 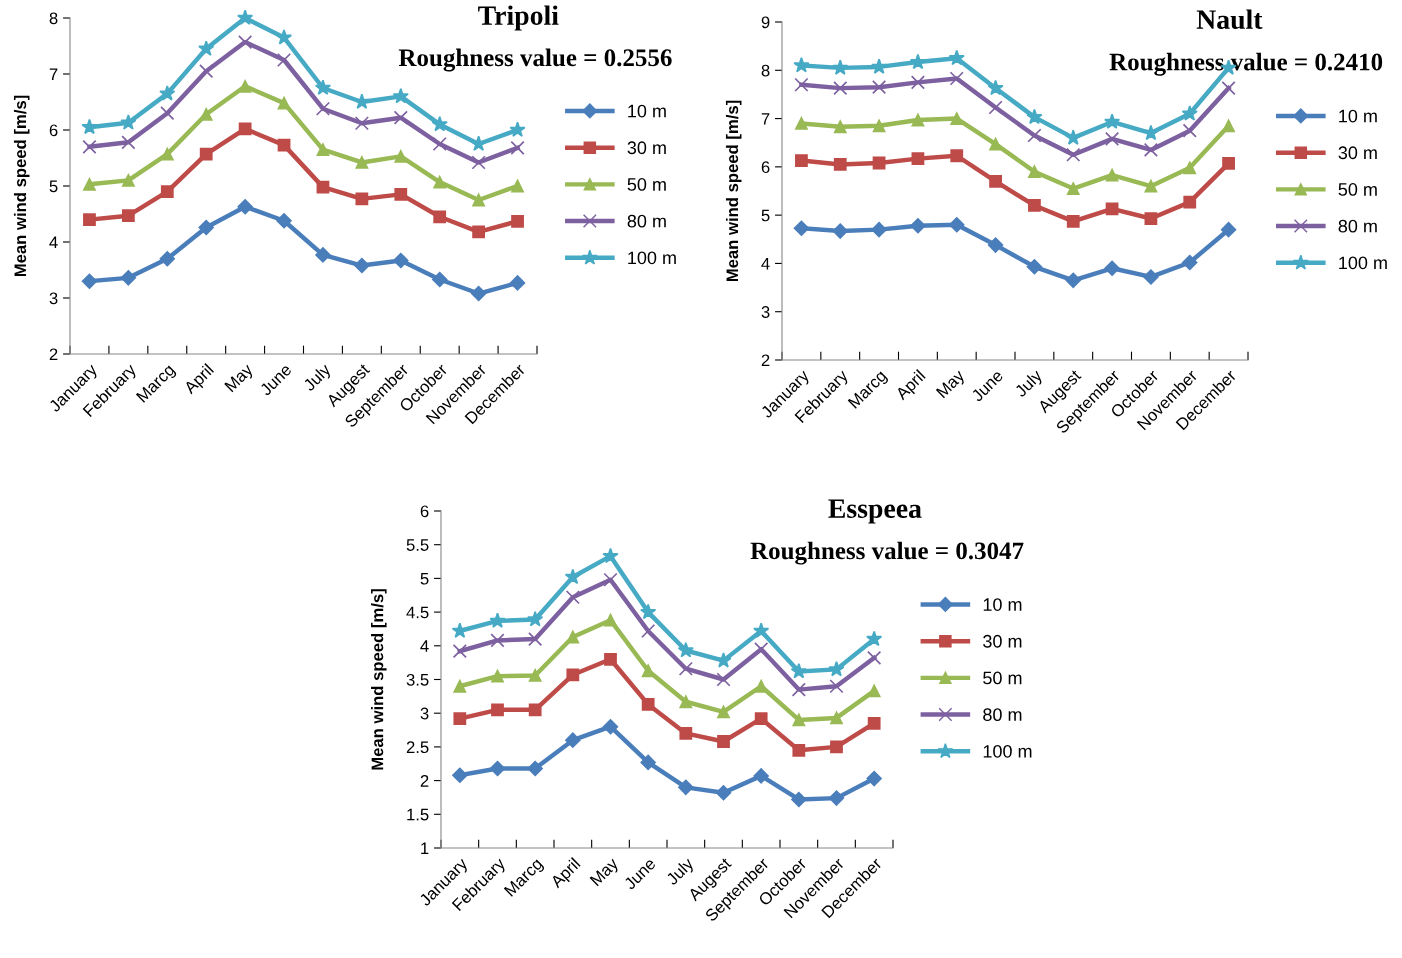 I want to click on chart-title: Tripoli, so click(x=518, y=18).